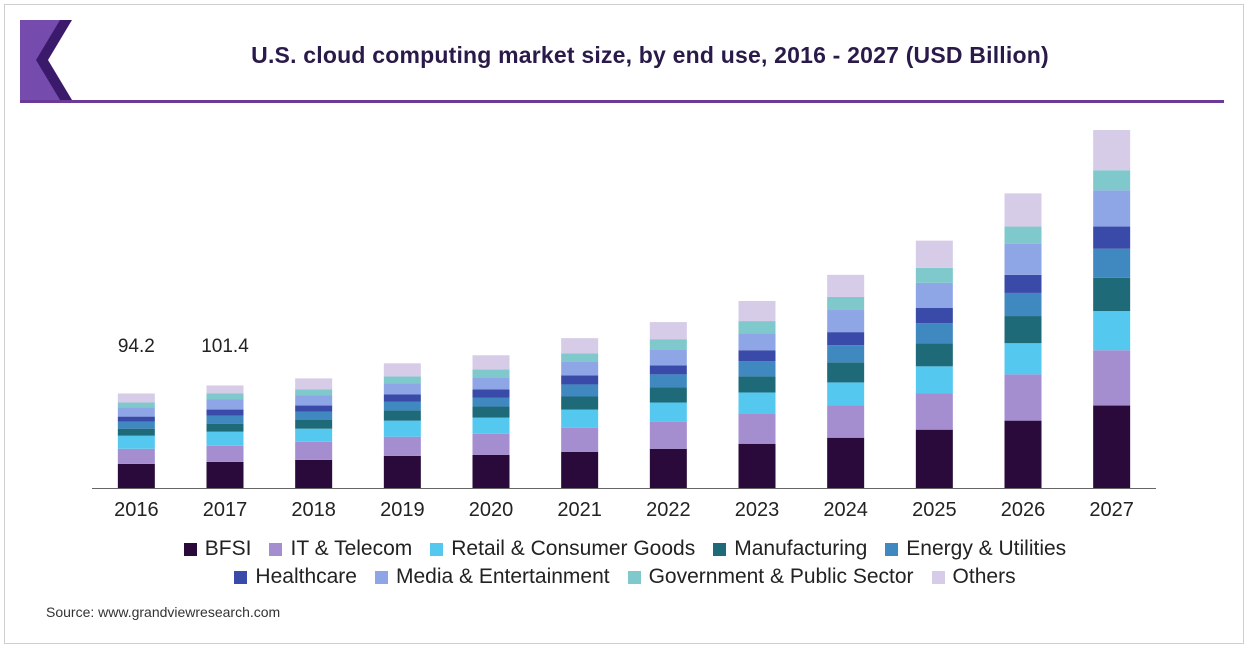  I want to click on legend-item: Manufacturing, so click(790, 549).